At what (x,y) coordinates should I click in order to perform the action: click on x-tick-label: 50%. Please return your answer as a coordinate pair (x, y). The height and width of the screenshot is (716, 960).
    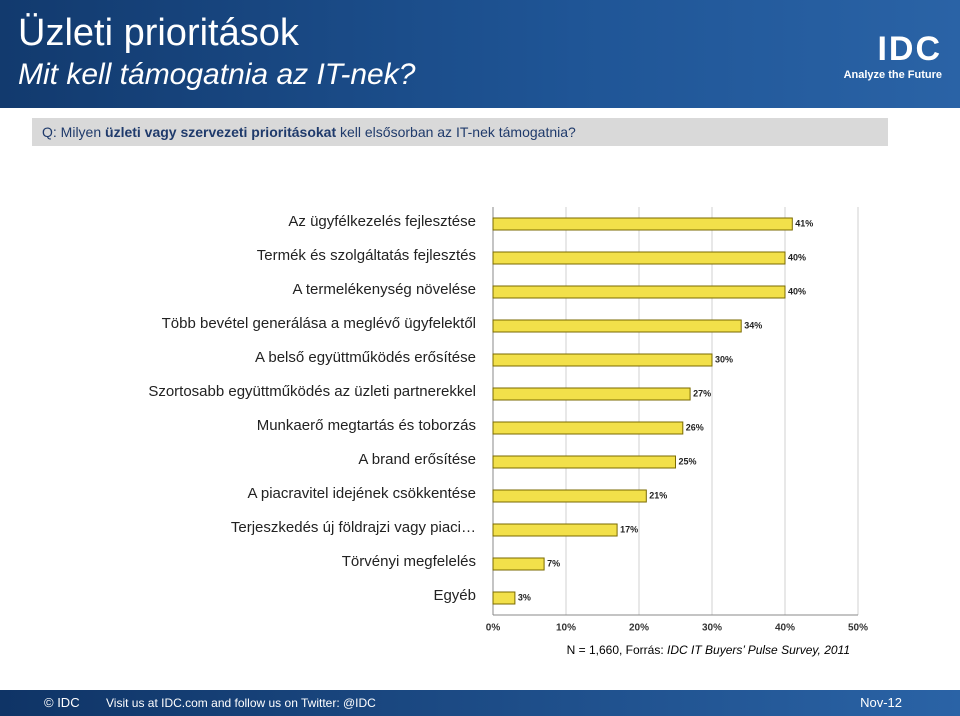
    Looking at the image, I should click on (858, 628).